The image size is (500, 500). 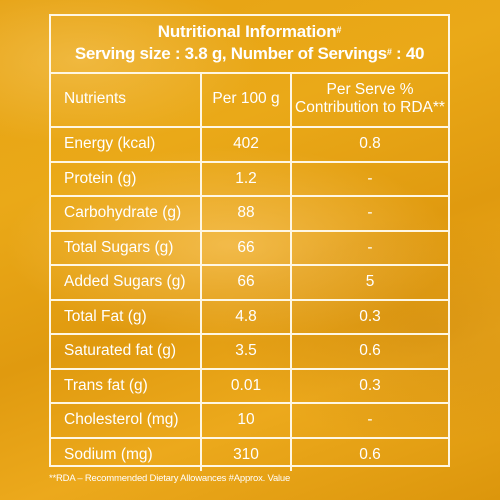 I want to click on table-row: Trans fat (g) 0.01 0.3, so click(x=249, y=385).